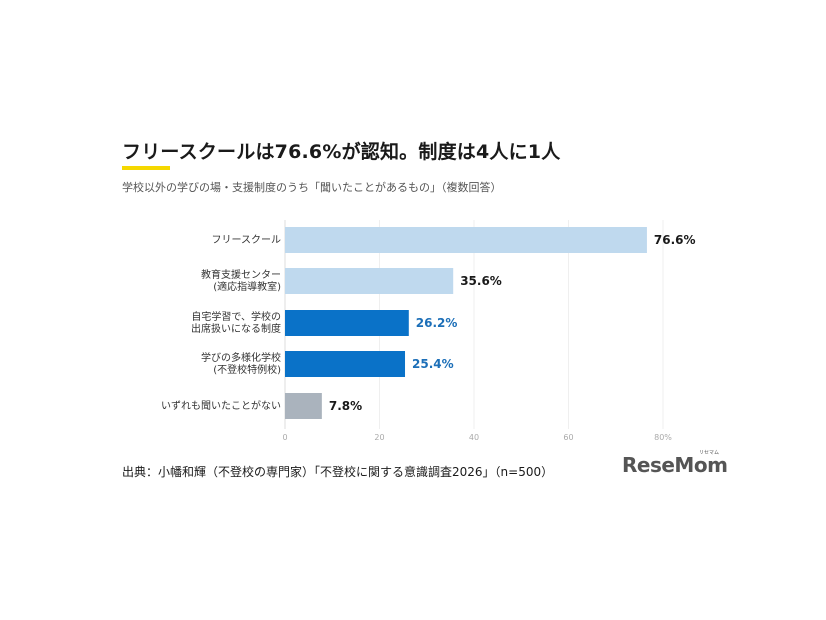 This screenshot has width=826, height=620. Describe the element at coordinates (284, 437) in the screenshot. I see `x-tick-label: 0` at that location.